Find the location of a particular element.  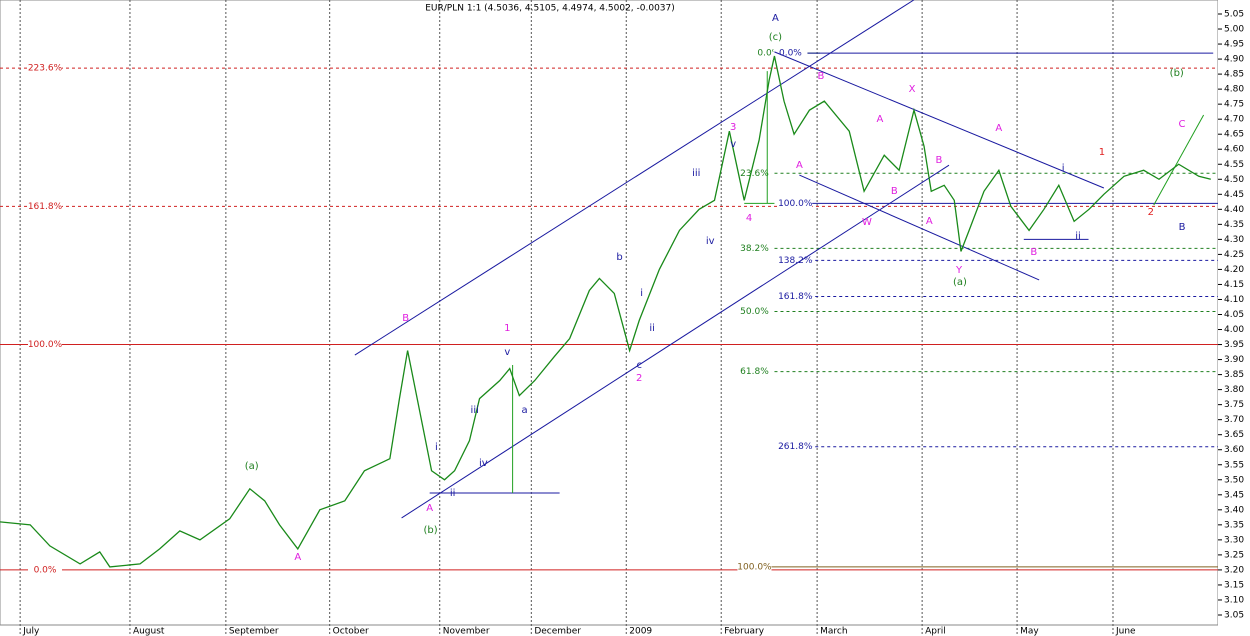

level-label: 223.6% is located at coordinates (45, 69).